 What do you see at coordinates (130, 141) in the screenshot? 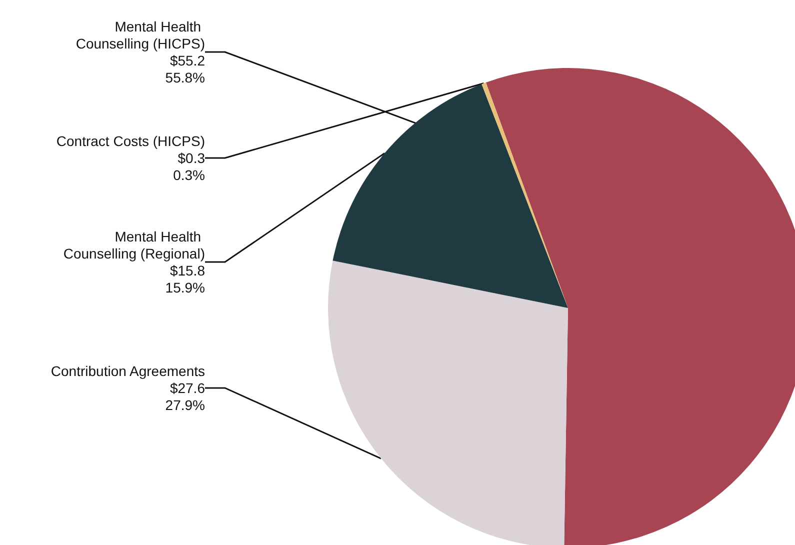
I see `slice-label: Contract Costs (HICPS)` at bounding box center [130, 141].